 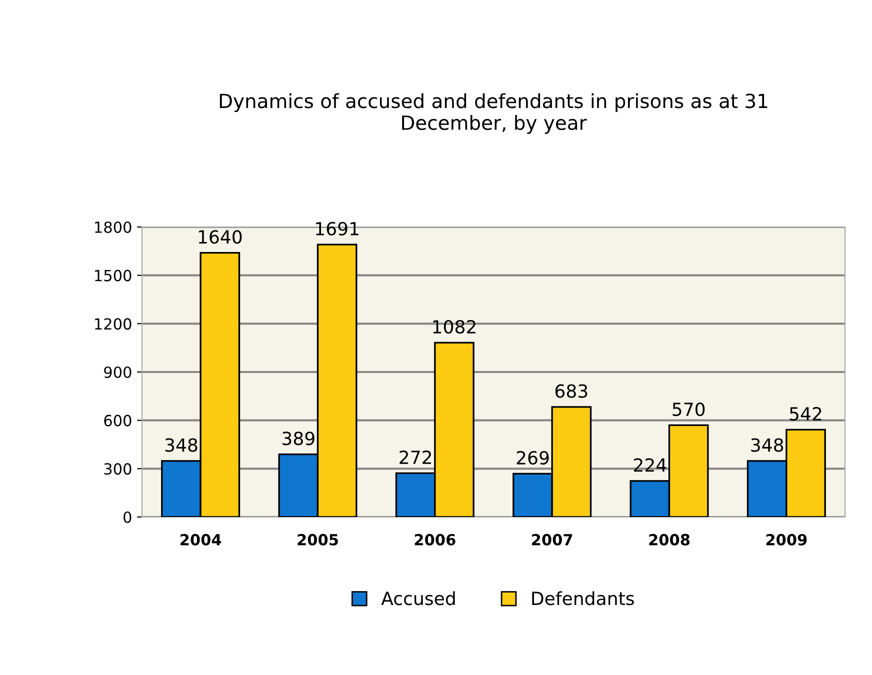 I want to click on data-label: 570, so click(x=688, y=409).